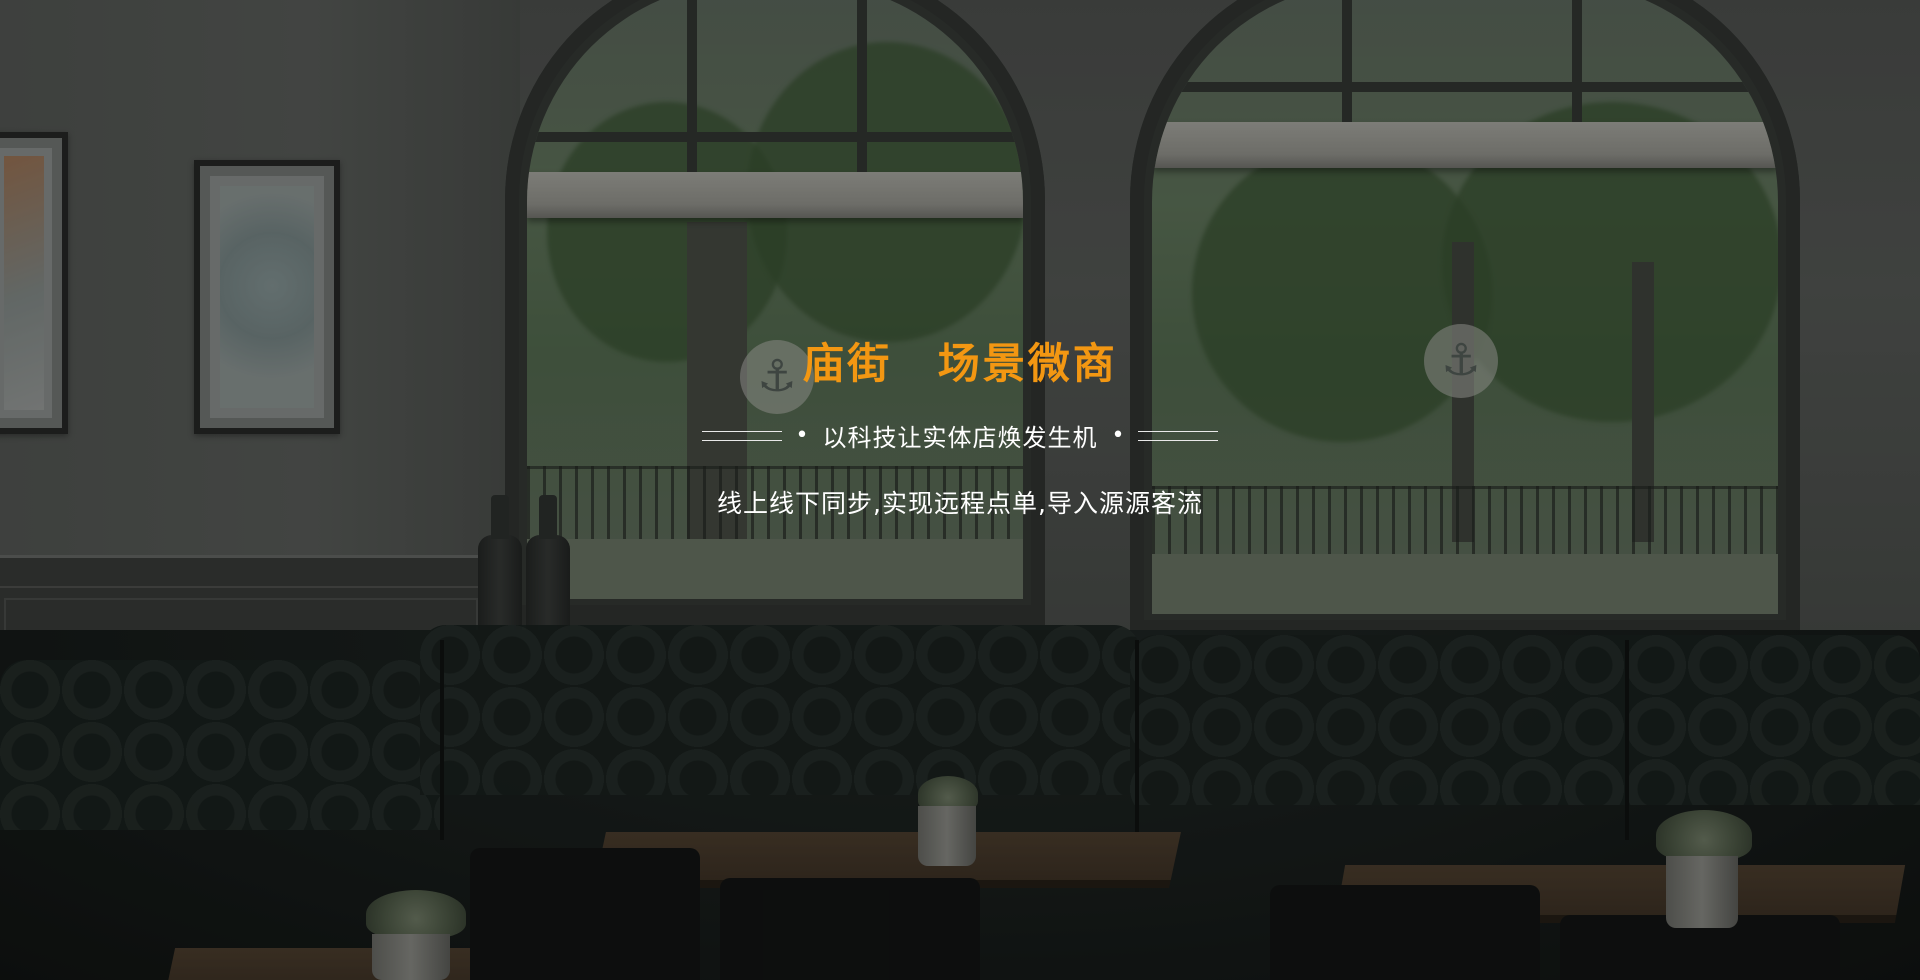 This screenshot has width=1920, height=980. What do you see at coordinates (220, 745) in the screenshot?
I see `sofa-back-left` at bounding box center [220, 745].